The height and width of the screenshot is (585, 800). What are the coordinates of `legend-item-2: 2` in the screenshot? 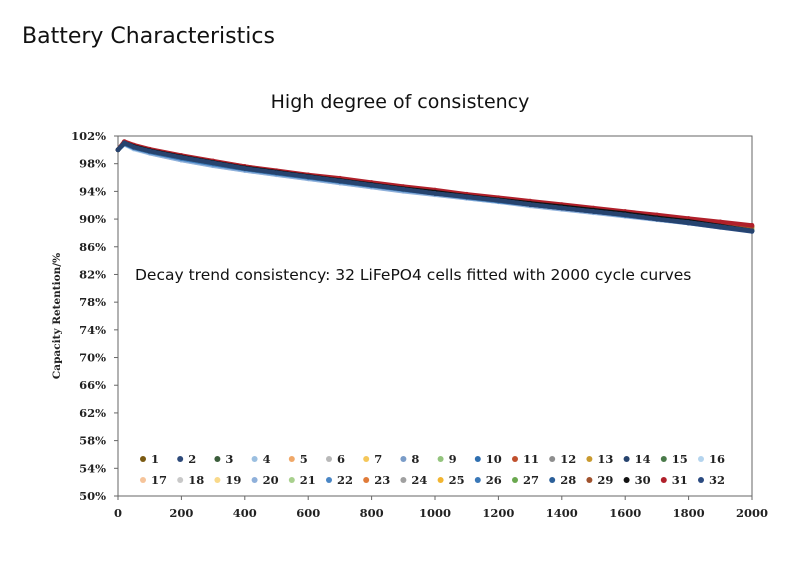 It's located at (186, 459).